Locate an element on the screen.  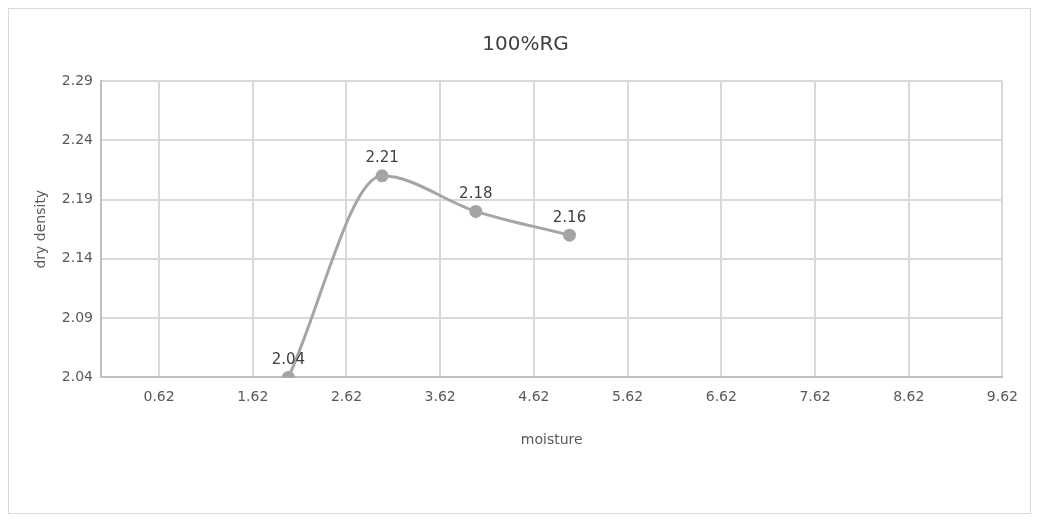
x-tick-label: 9.62 is located at coordinates (1002, 396).